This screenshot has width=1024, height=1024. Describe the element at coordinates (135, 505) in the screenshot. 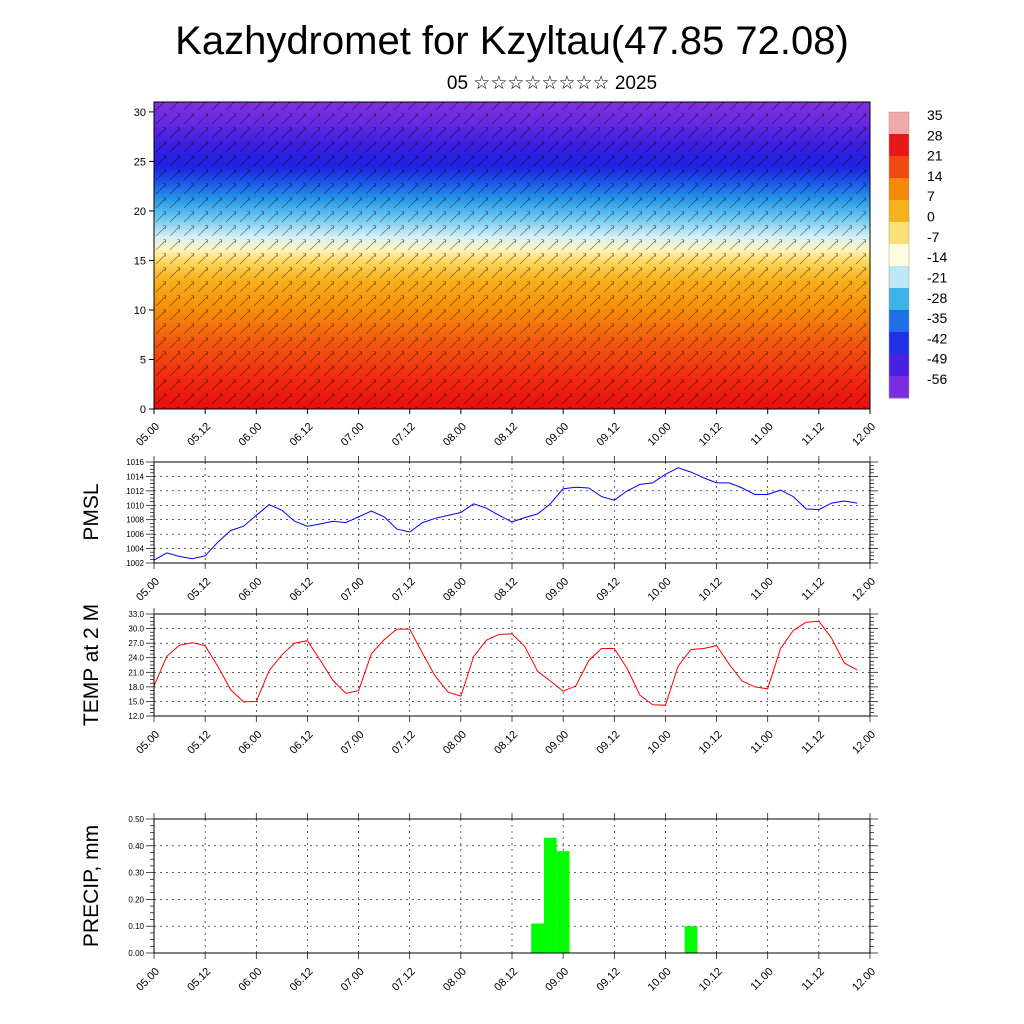

I see `y-tick-label: 1010` at that location.